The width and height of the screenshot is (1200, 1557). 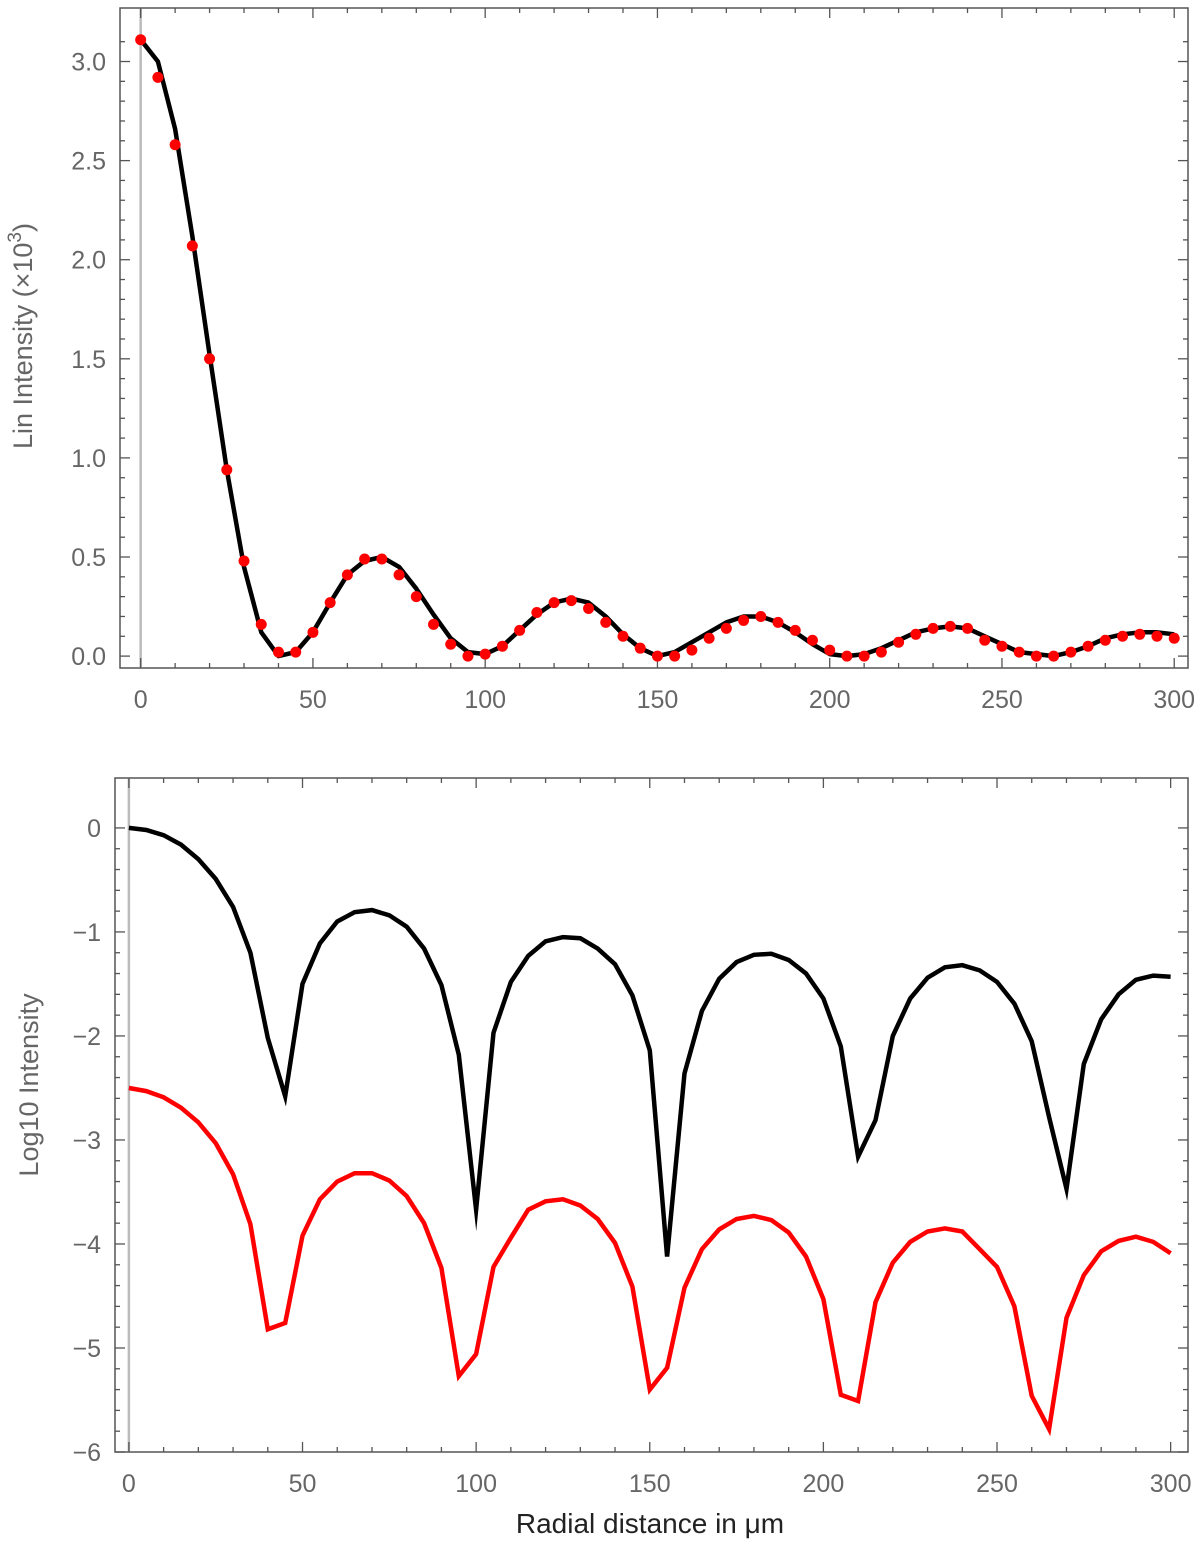 I want to click on y-tick-label: 1.5, so click(x=88, y=360).